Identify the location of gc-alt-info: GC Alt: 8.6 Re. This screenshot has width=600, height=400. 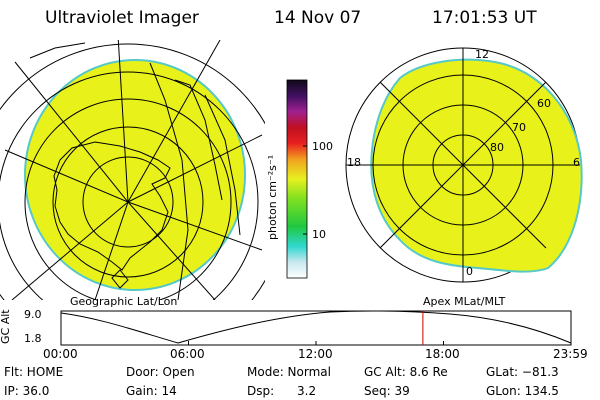
(406, 372).